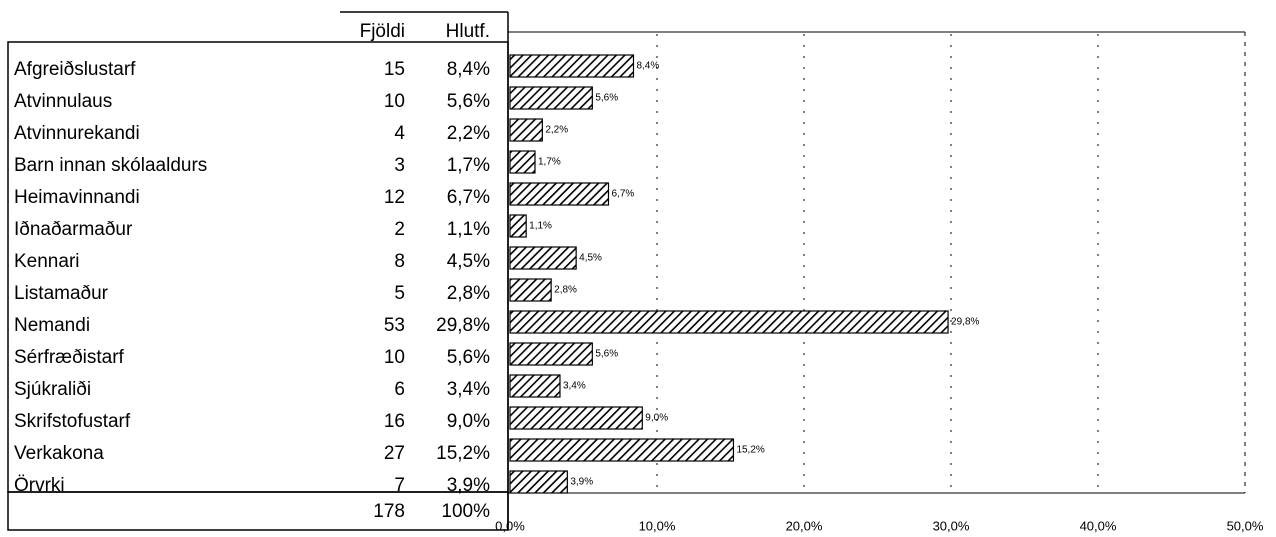  I want to click on data-label: 15,2%, so click(750, 450).